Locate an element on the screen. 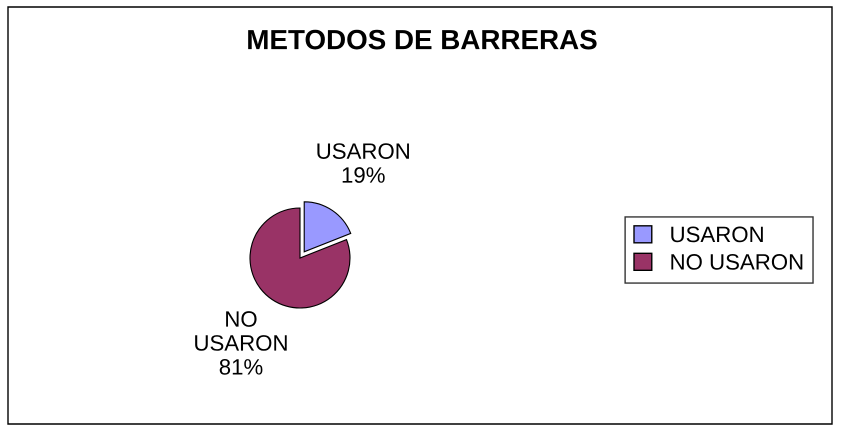 This screenshot has height=431, width=841. legend-label: NO USARON is located at coordinates (736, 262).